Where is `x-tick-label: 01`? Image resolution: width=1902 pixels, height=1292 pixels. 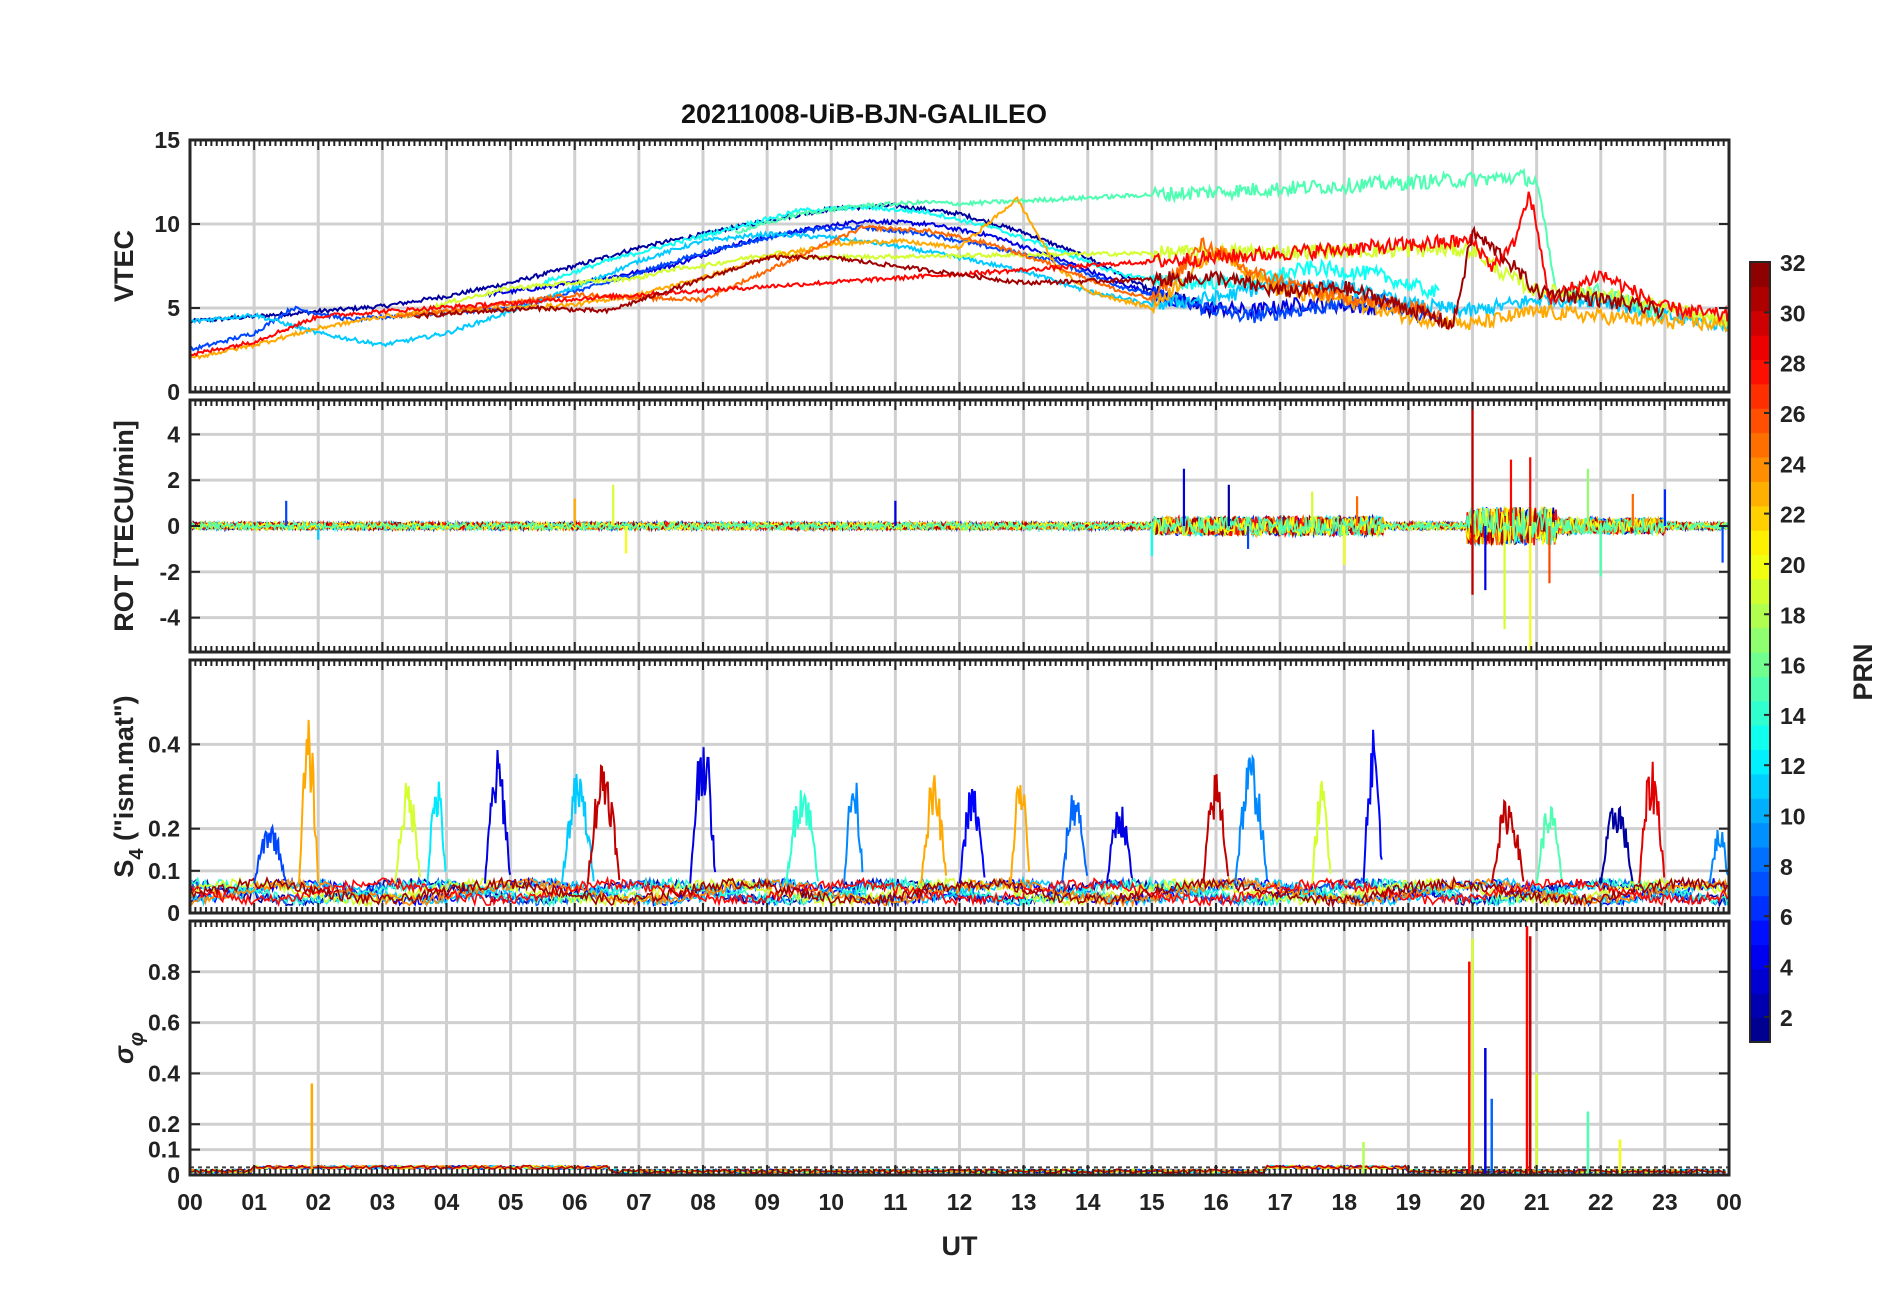
x-tick-label: 01 is located at coordinates (254, 1202).